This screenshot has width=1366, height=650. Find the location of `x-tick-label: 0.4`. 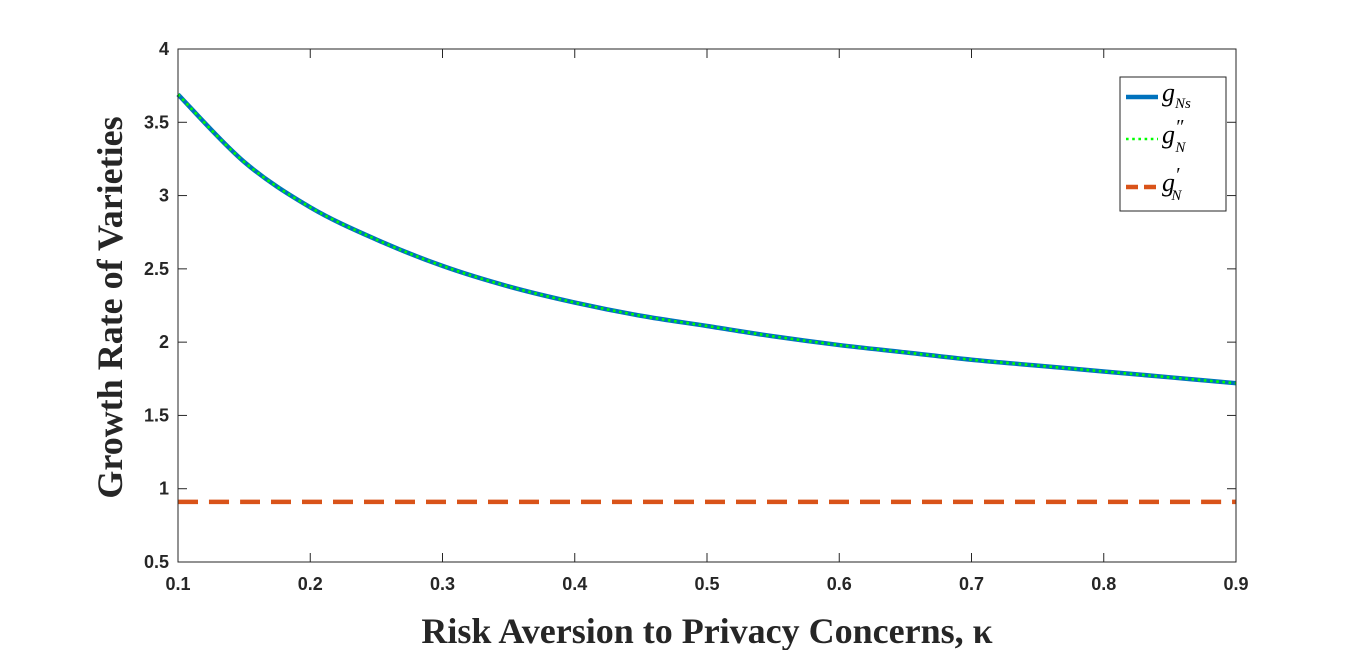

x-tick-label: 0.4 is located at coordinates (574, 584).